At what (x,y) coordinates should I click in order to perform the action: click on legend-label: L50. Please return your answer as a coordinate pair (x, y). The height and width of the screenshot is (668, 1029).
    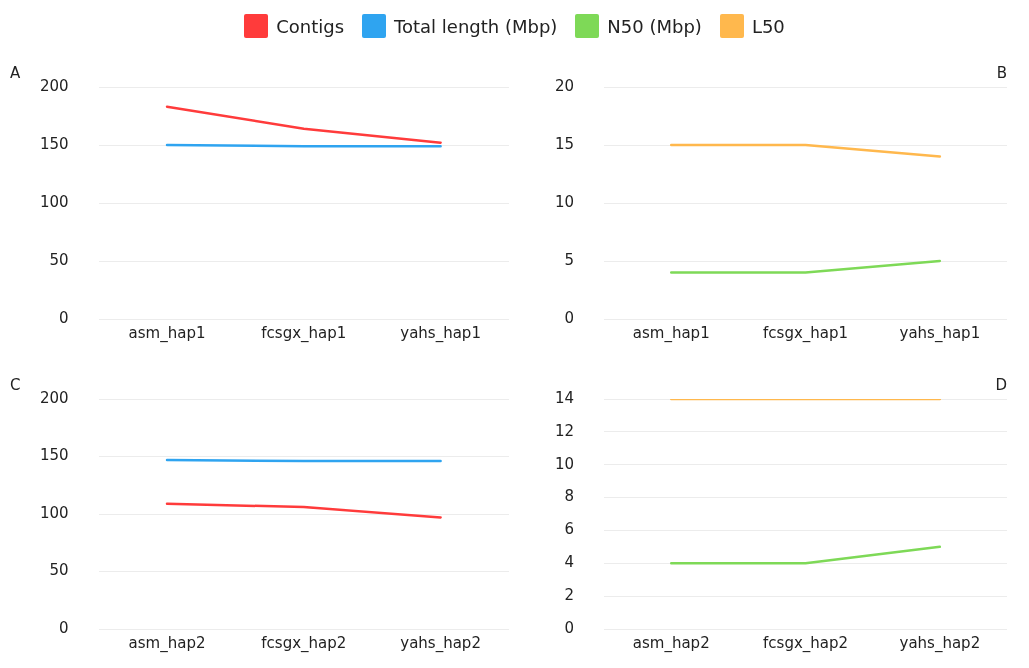
    Looking at the image, I should click on (768, 26).